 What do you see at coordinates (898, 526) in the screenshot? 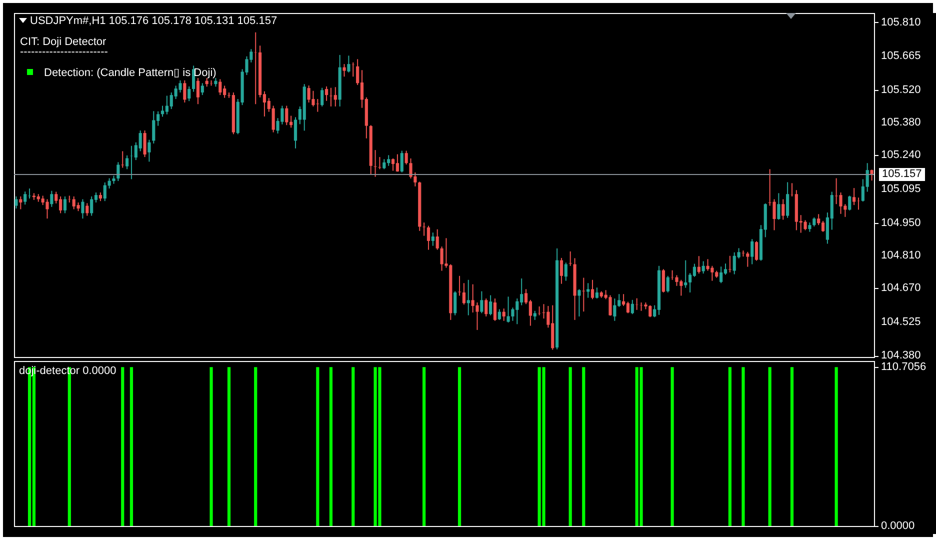
I see `y-tick-label: 0.0000` at bounding box center [898, 526].